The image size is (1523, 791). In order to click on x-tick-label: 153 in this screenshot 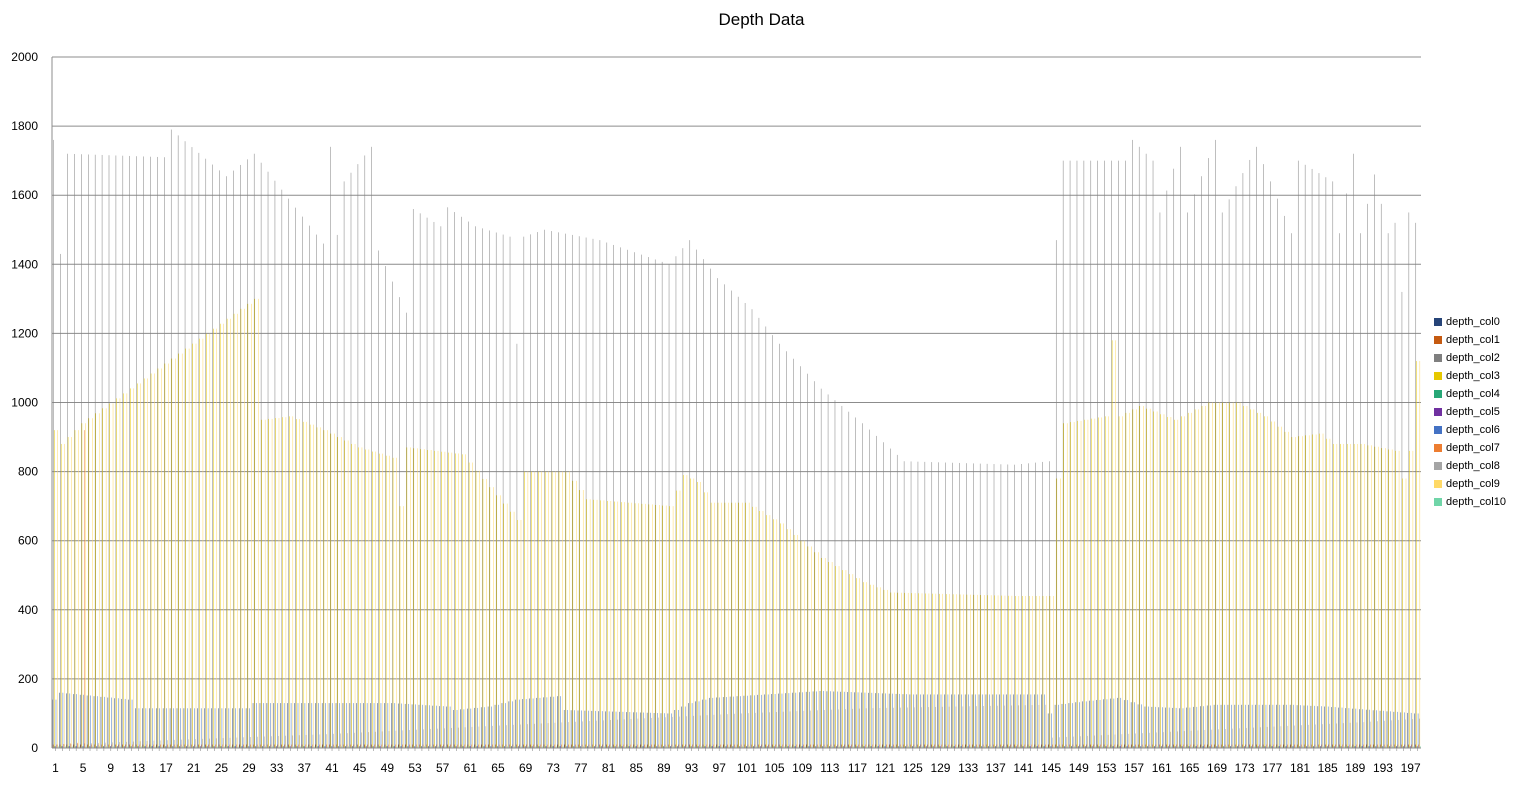, I will do `click(1106, 768)`.